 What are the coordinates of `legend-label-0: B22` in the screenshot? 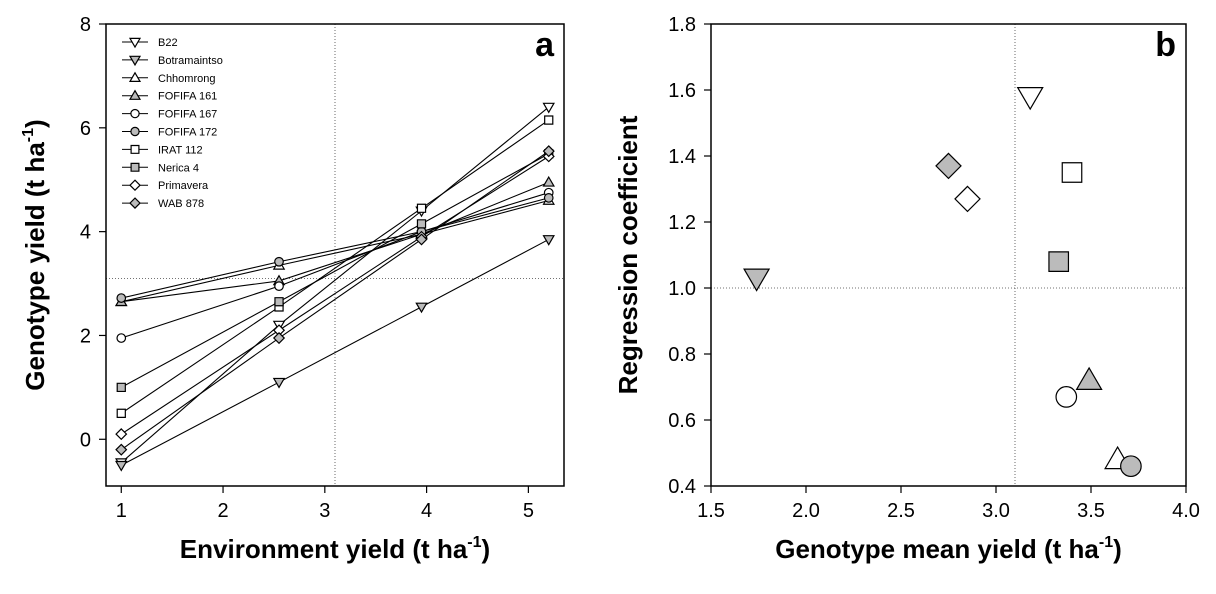 It's located at (168, 43).